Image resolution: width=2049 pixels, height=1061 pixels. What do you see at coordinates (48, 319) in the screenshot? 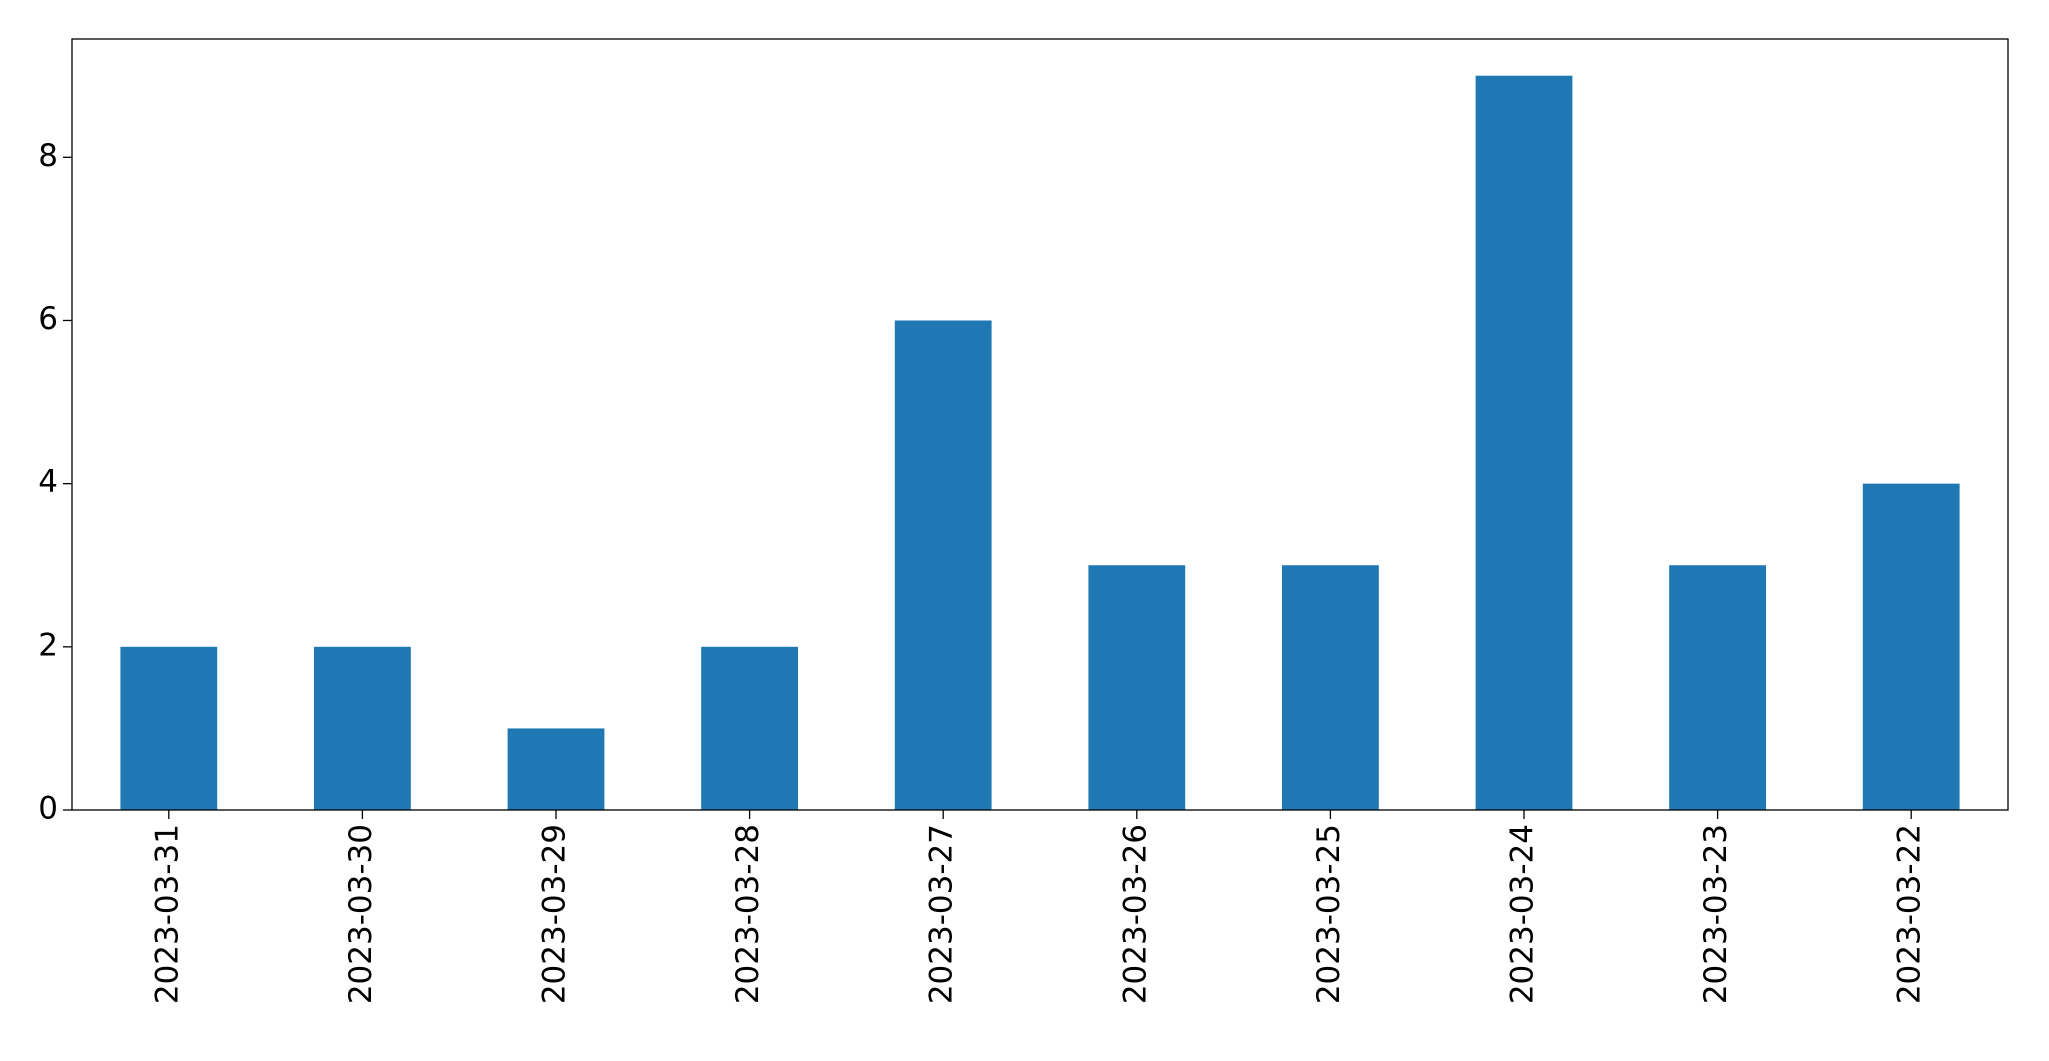
I see `y-tick-label: 6` at bounding box center [48, 319].